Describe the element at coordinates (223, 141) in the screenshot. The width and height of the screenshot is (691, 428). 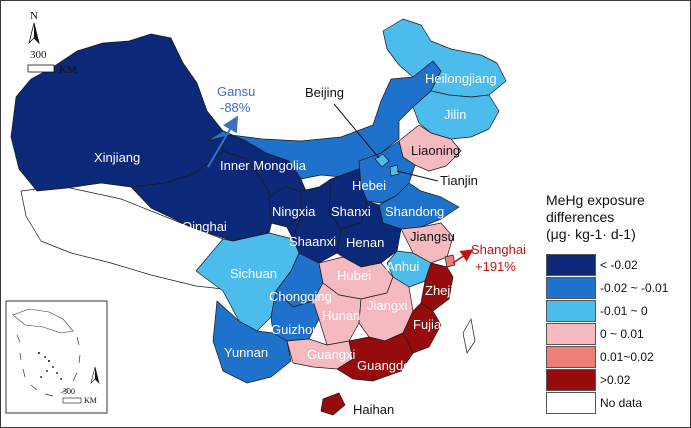
I see `gansu-arrow` at that location.